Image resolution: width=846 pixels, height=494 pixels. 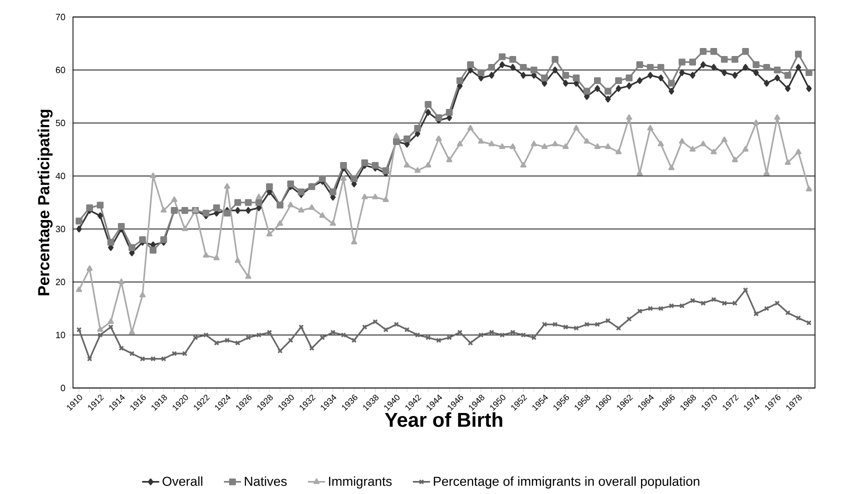 I want to click on y-tick-label: 30, so click(x=61, y=229).